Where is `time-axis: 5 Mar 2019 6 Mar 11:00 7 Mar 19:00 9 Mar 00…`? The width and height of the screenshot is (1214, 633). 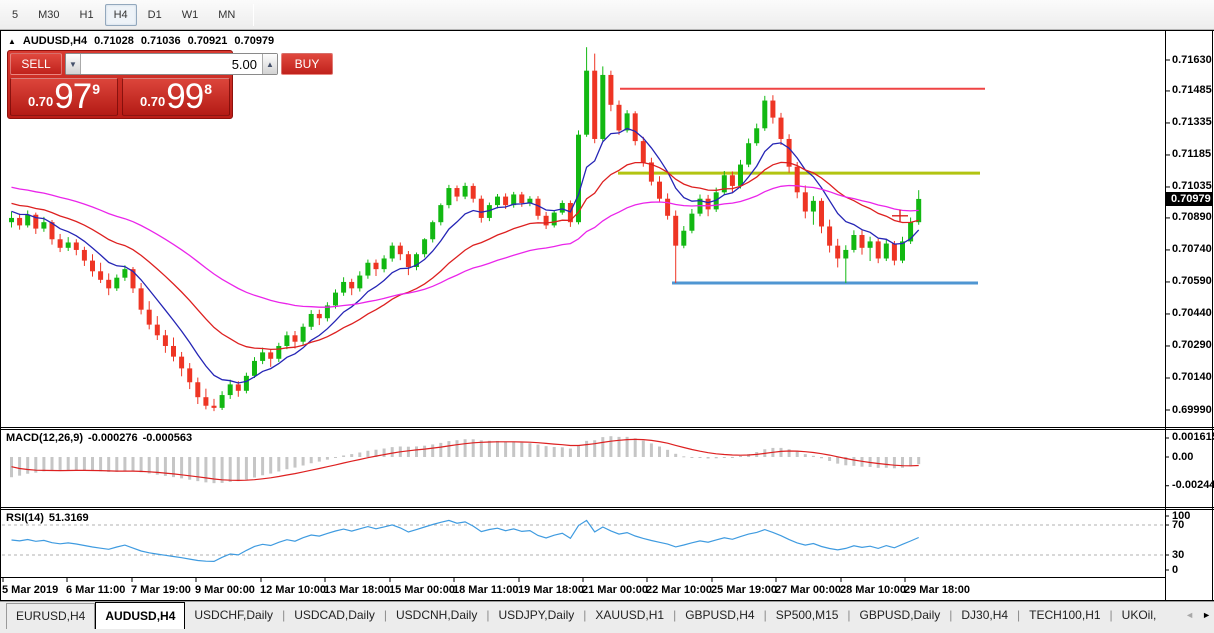 time-axis: 5 Mar 2019 6 Mar 11:00 7 Mar 19:00 9 Mar 00… is located at coordinates (582, 589).